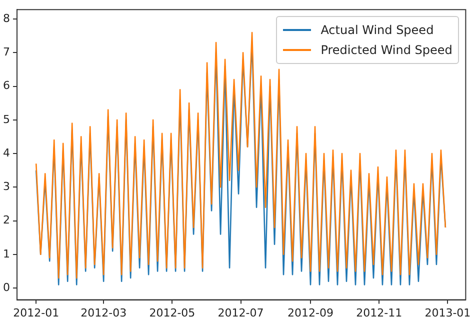  I want to click on x-tick-label: 2012-11, so click(379, 313).